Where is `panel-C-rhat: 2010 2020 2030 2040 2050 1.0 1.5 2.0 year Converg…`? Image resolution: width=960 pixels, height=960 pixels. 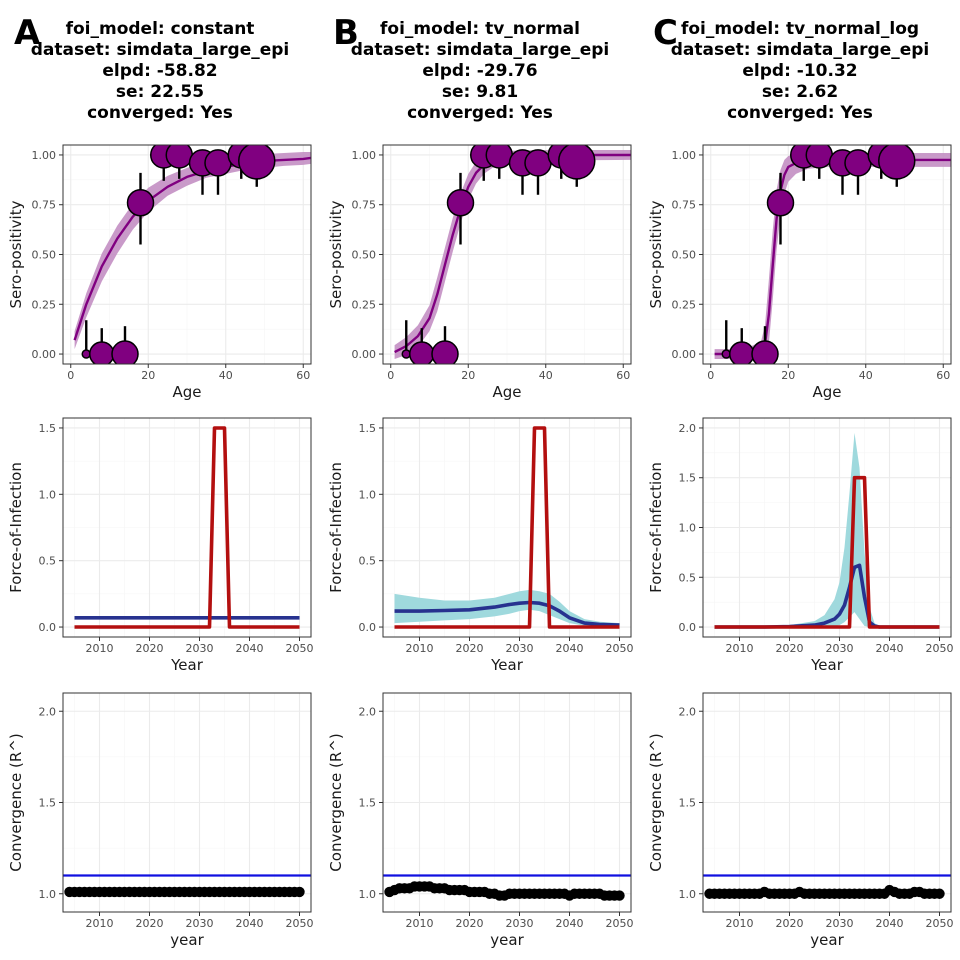 panel-C-rhat: 2010 2020 2030 2040 2050 1.0 1.5 2.0 year Converg… is located at coordinates (800, 820).